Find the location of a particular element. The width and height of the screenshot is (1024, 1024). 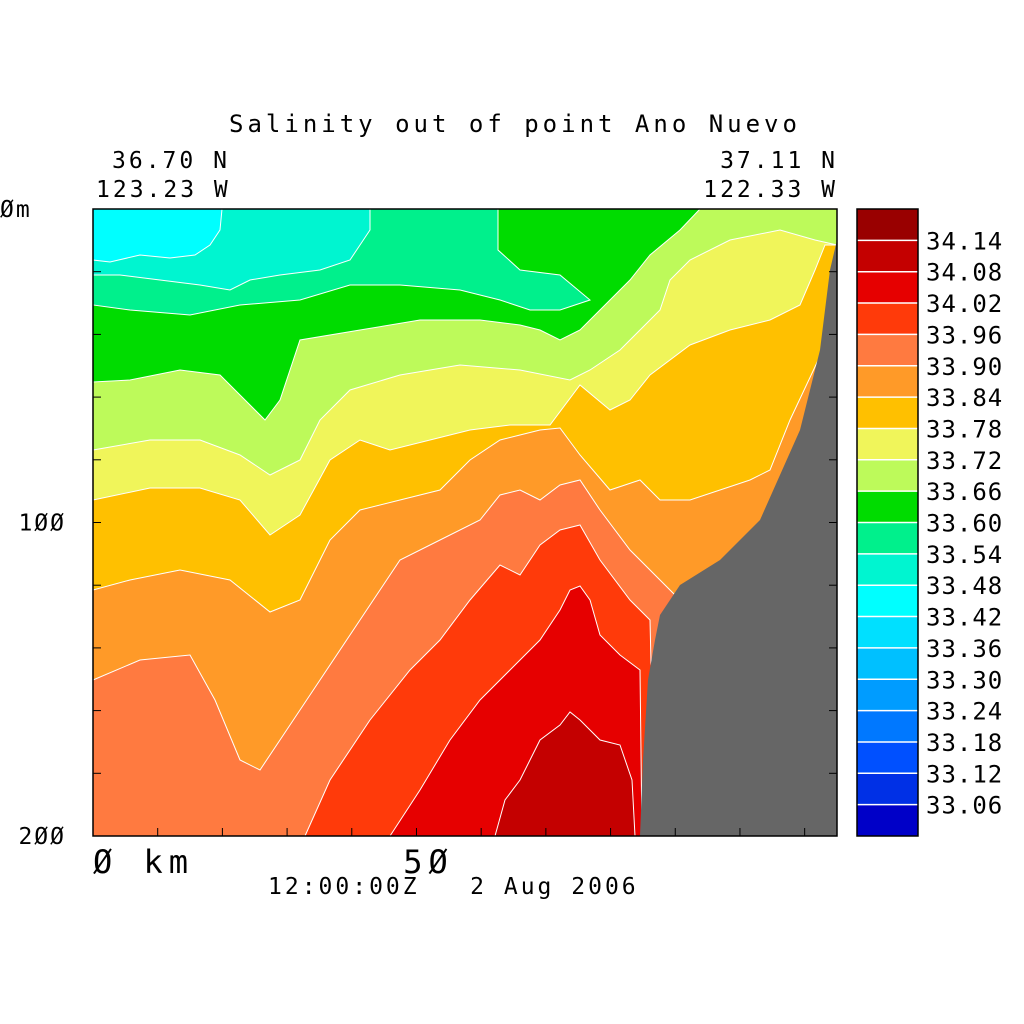

colorbar-label: 33.30 is located at coordinates (964, 680).